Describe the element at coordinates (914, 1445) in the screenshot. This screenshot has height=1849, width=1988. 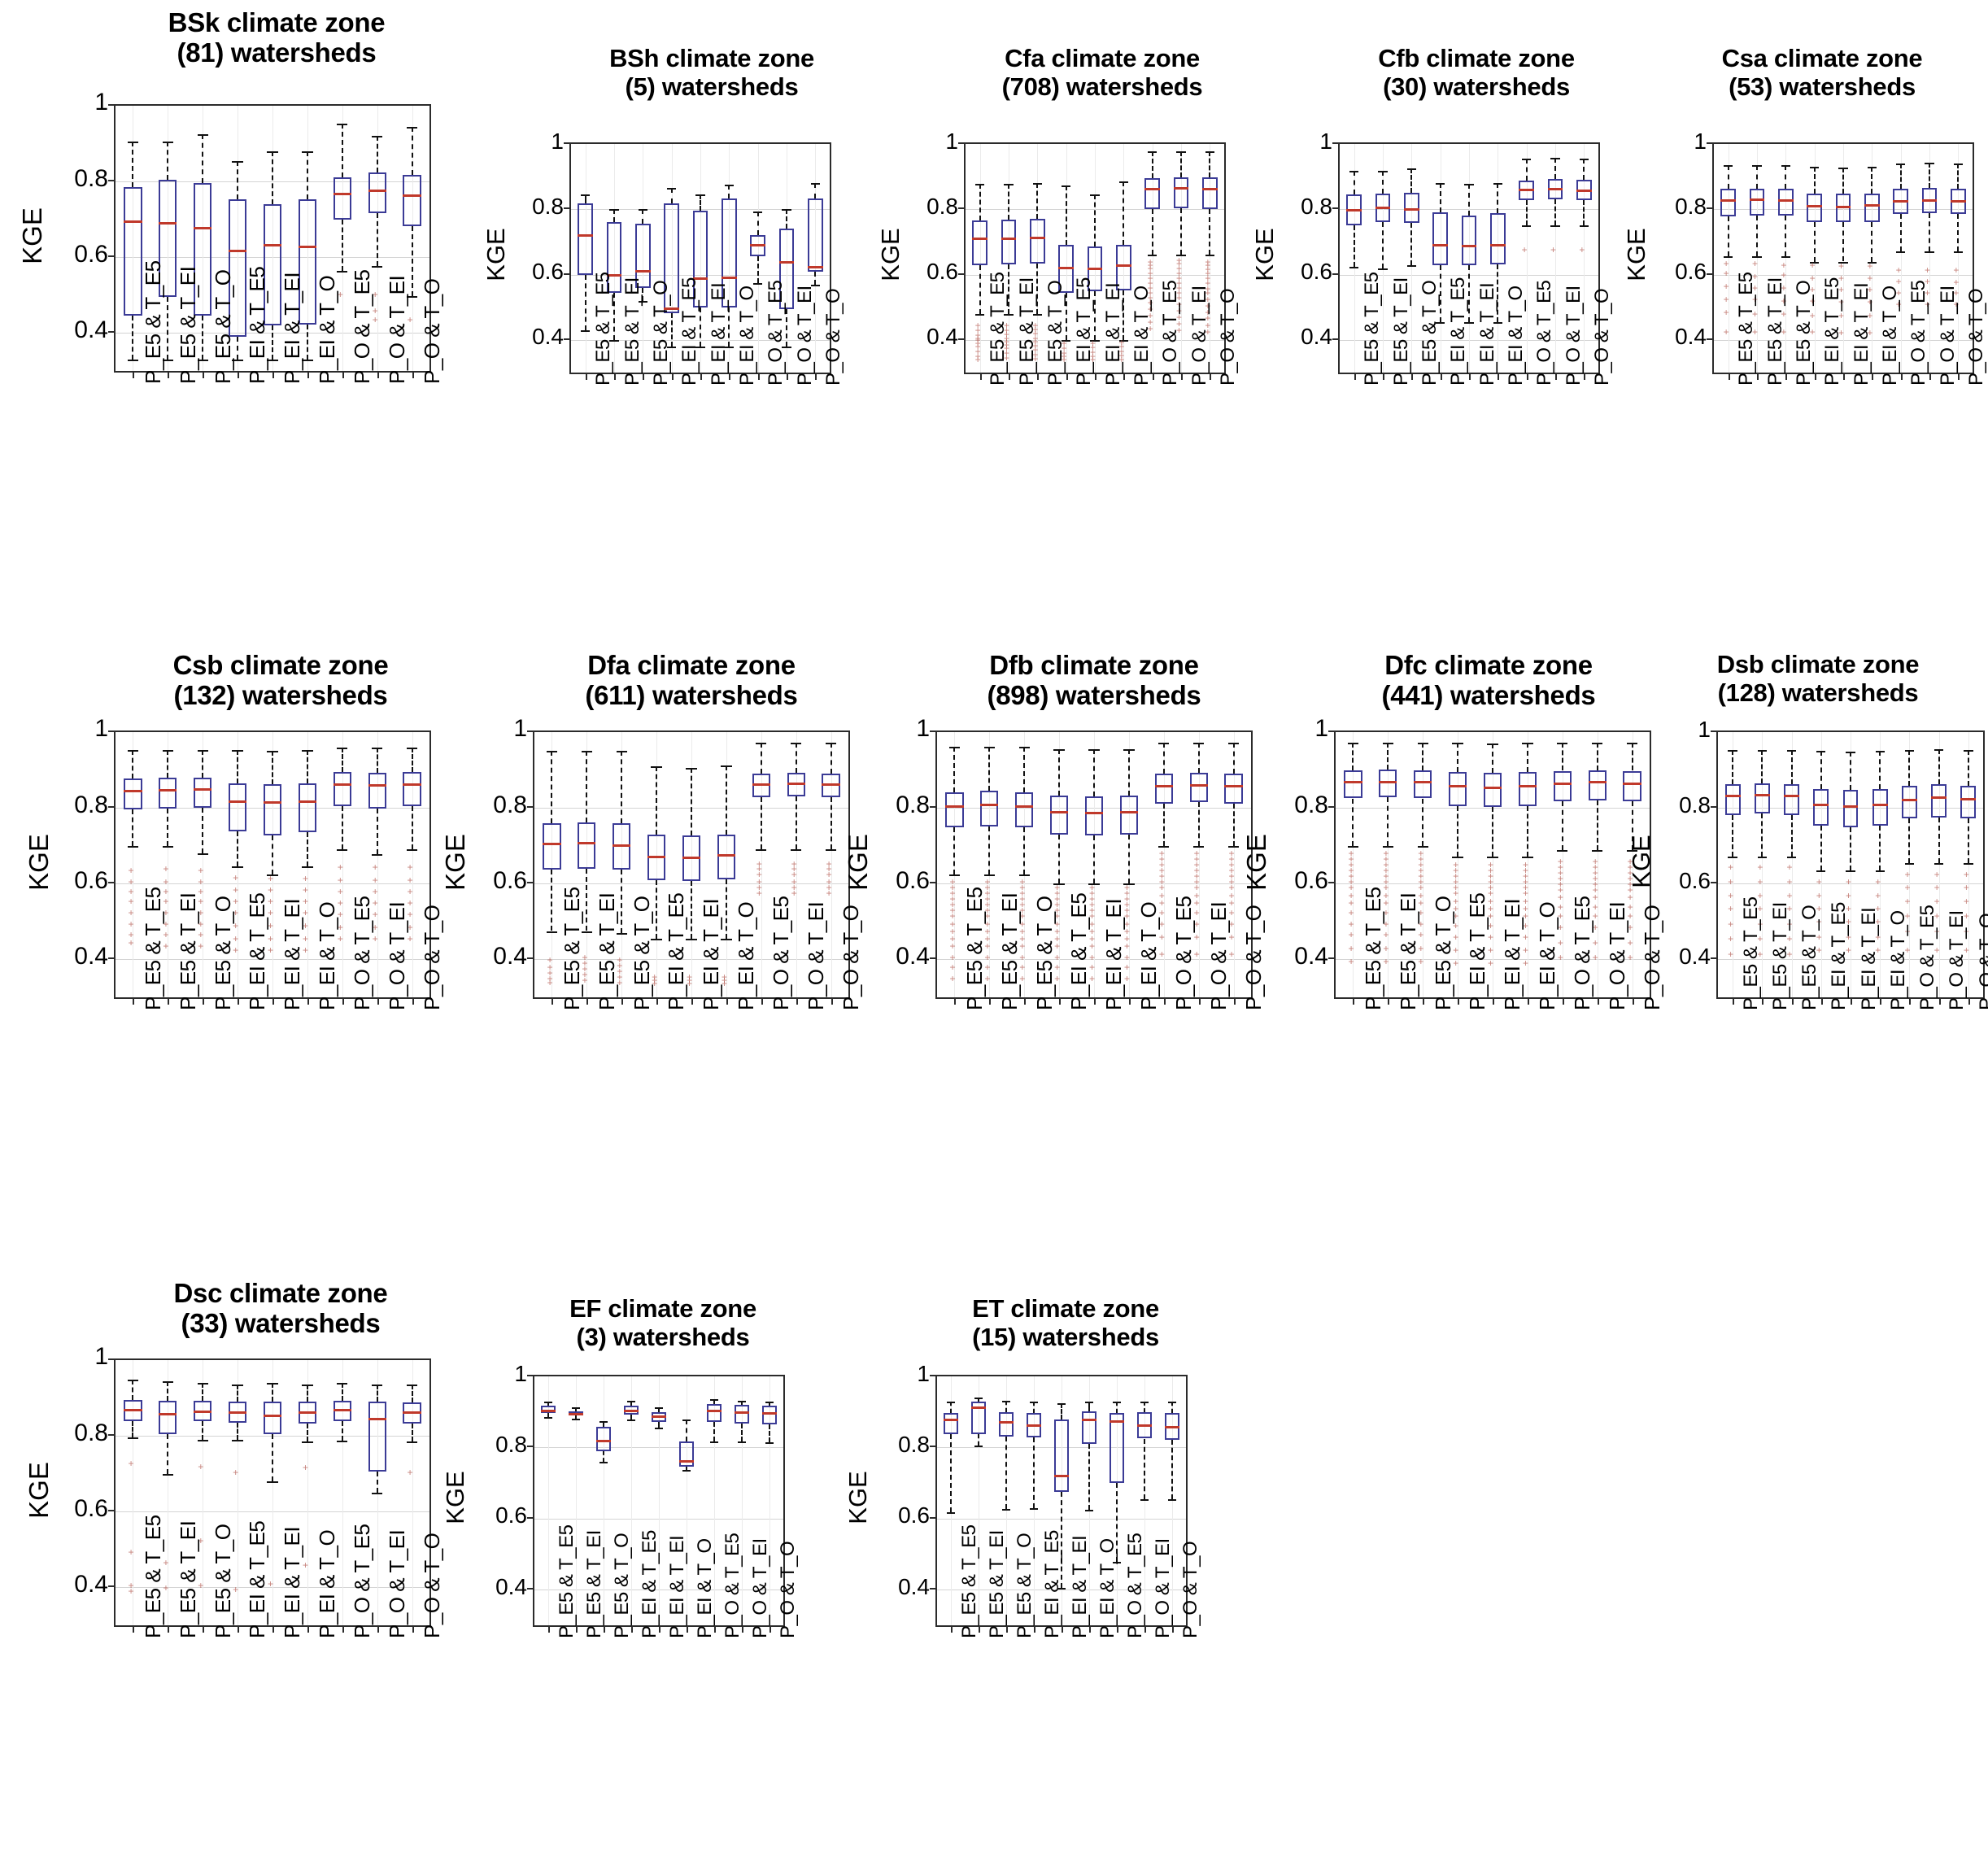
I see `ytick-label: 0.8` at that location.